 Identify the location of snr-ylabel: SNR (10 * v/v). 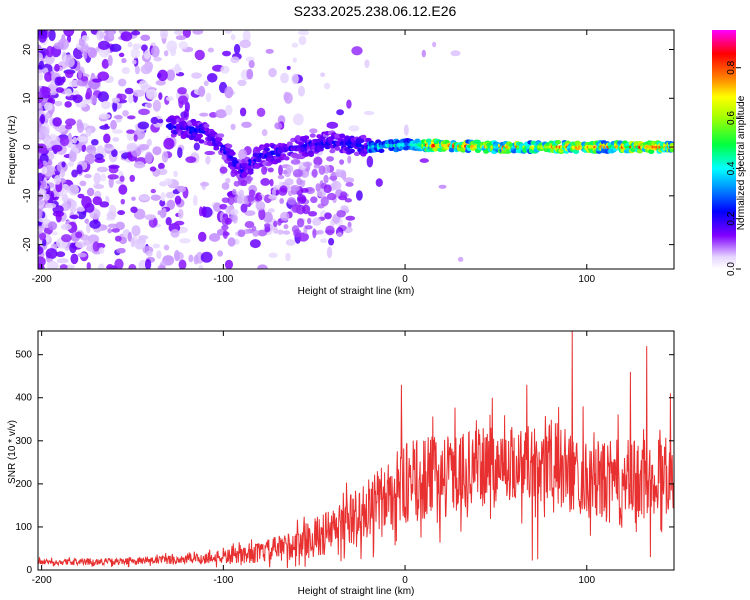
(12, 452).